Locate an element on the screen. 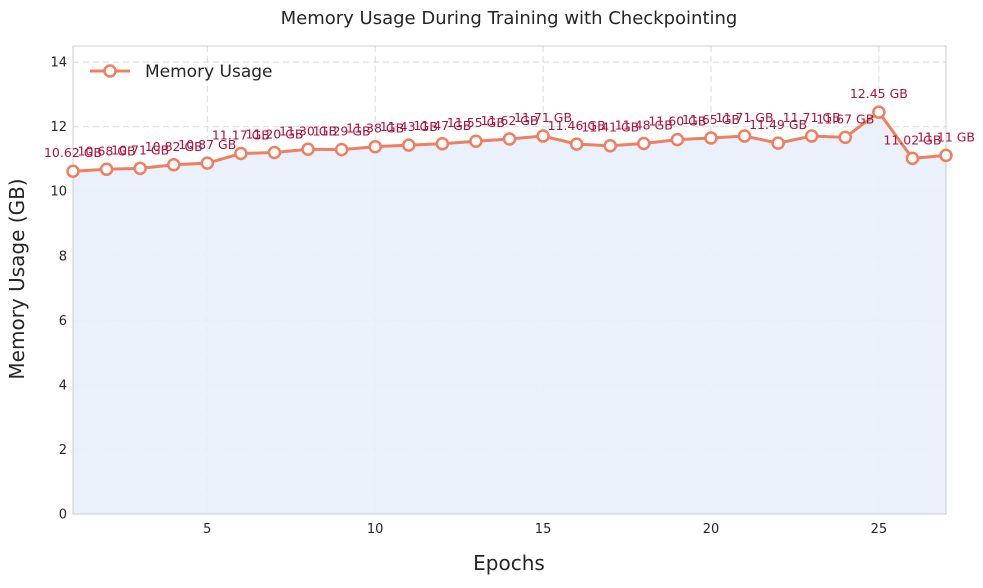 The image size is (983, 588). x-tick-label: 25 is located at coordinates (879, 529).